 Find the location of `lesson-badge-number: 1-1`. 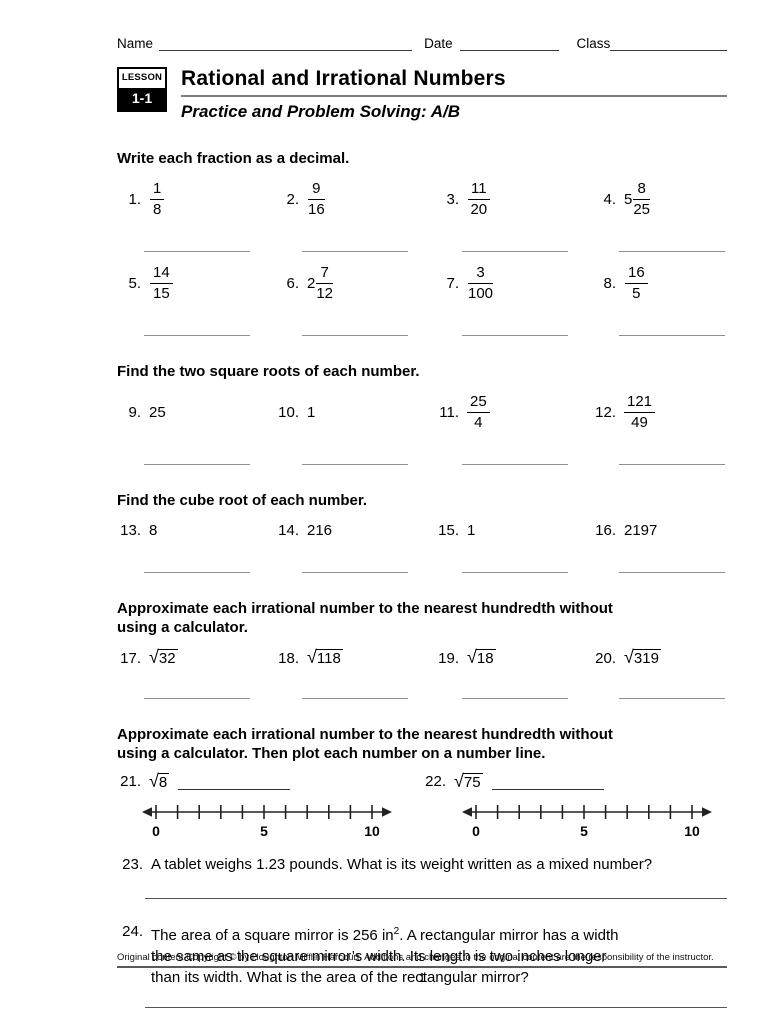

lesson-badge-number: 1-1 is located at coordinates (142, 99).